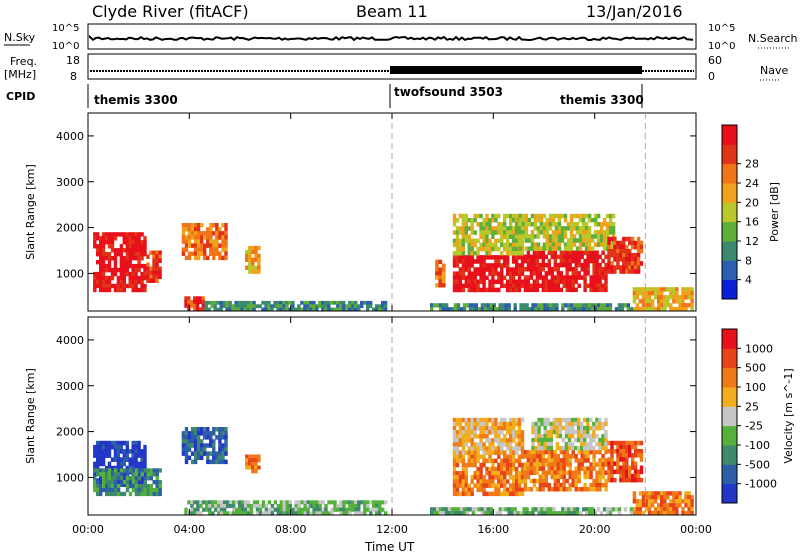 The image size is (800, 554). What do you see at coordinates (748, 260) in the screenshot?
I see `colorbar-tick-label: 8` at bounding box center [748, 260].